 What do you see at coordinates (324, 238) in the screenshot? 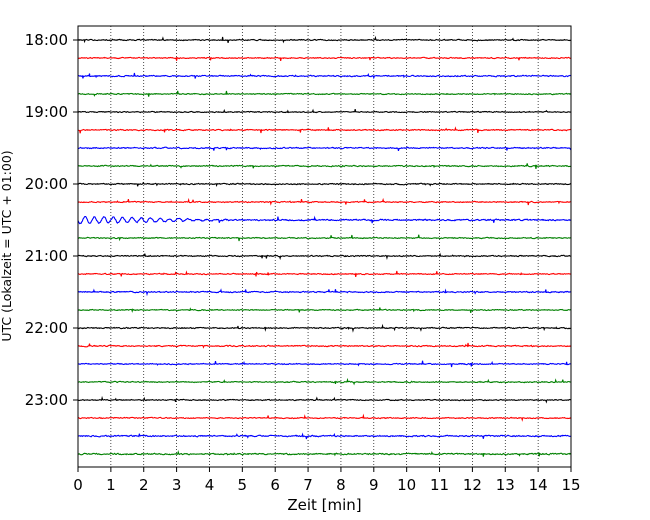
I see `trace-2045` at bounding box center [324, 238].